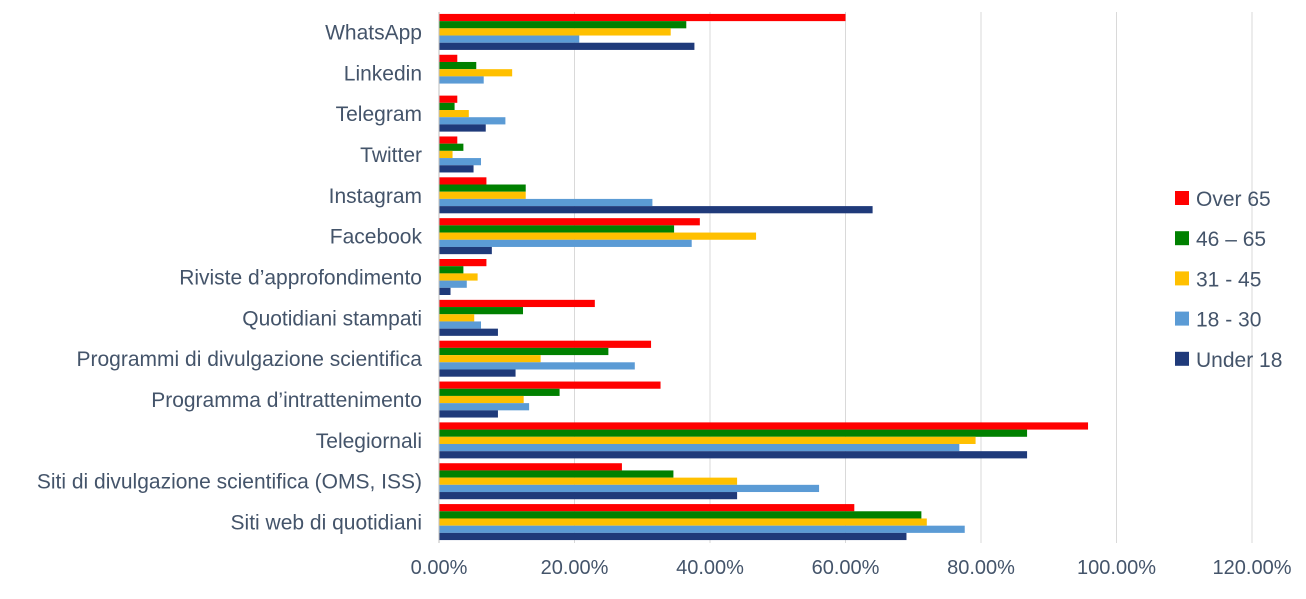 The height and width of the screenshot is (599, 1306). I want to click on legend-label: 31 - 45, so click(1228, 279).